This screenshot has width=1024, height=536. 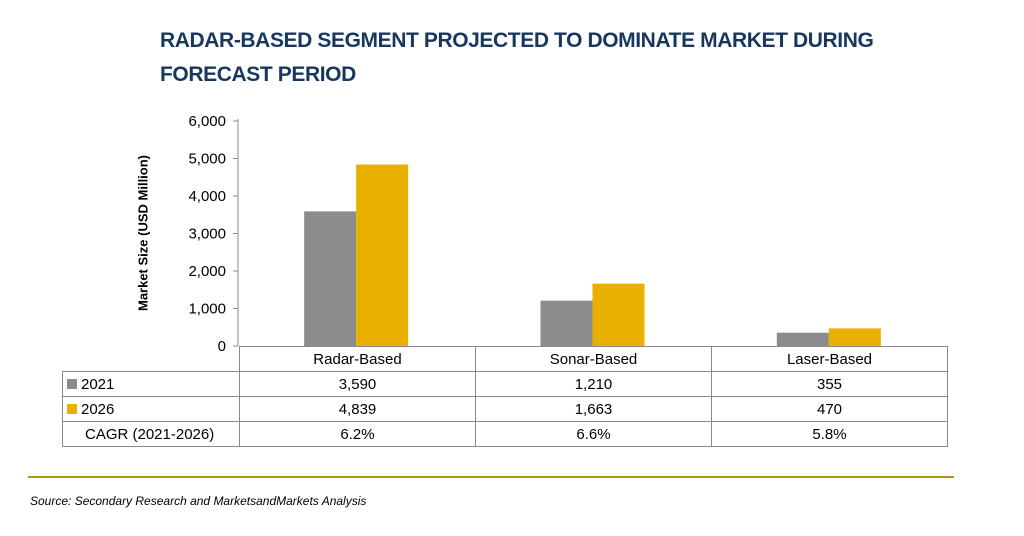 I want to click on bar-2021-laser-based, so click(x=802, y=339).